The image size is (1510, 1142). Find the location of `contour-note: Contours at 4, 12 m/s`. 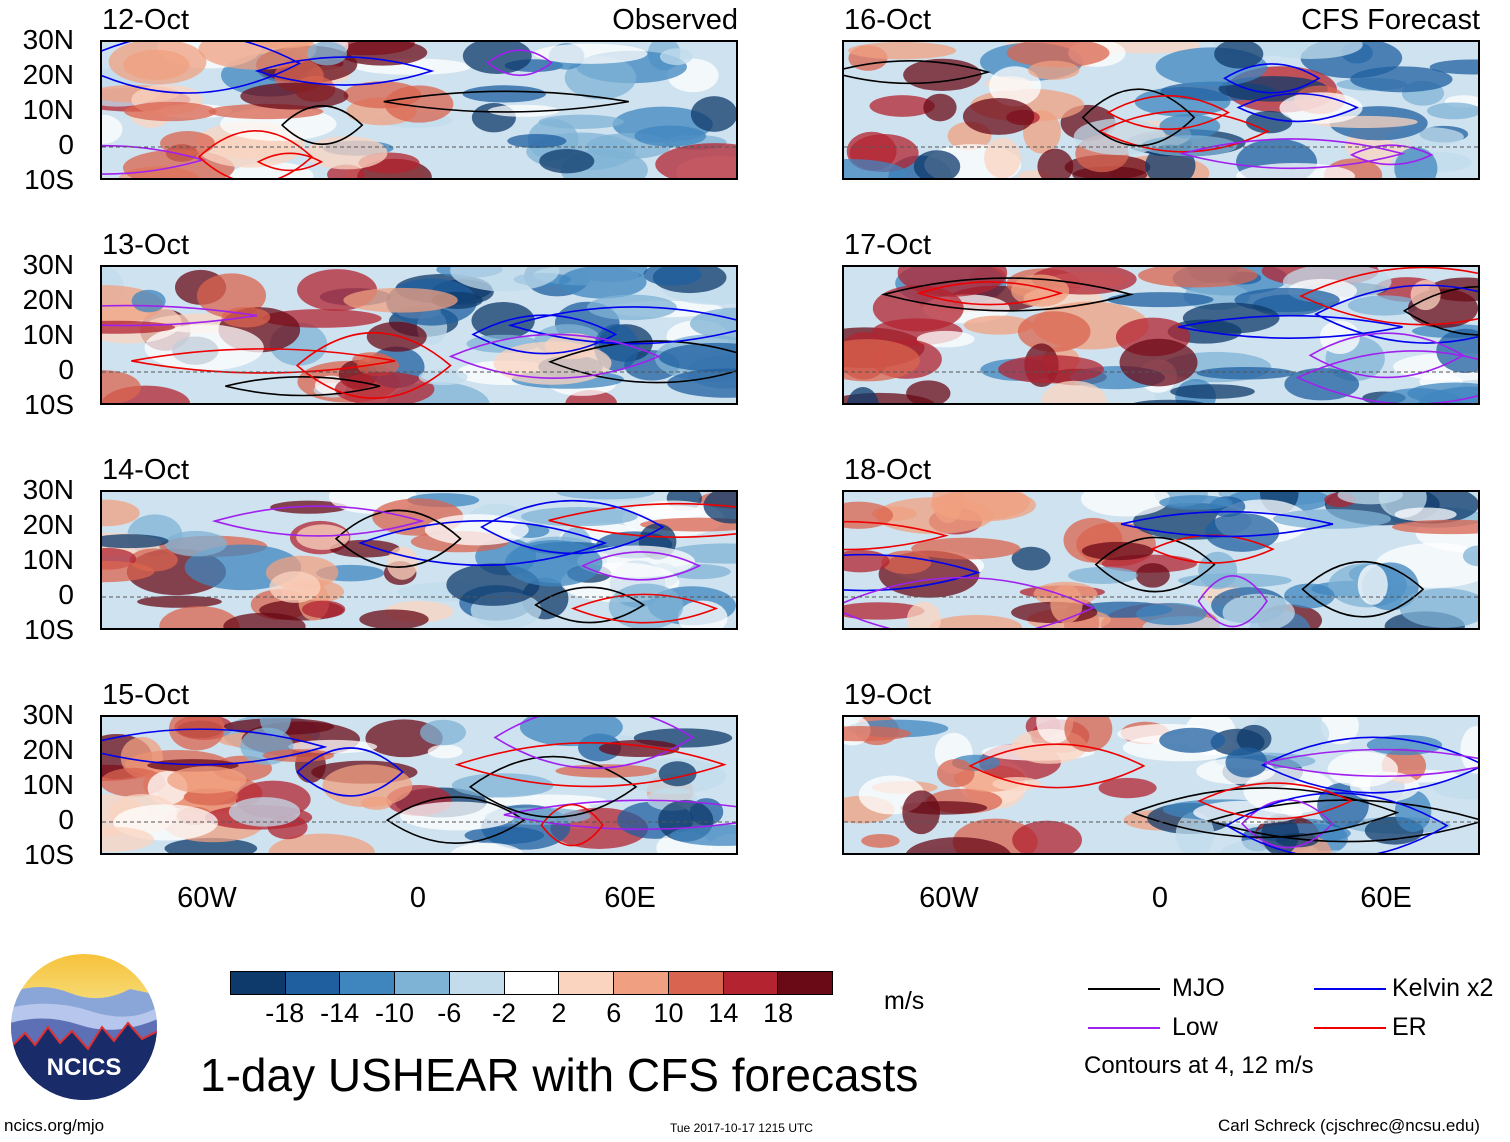

contour-note: Contours at 4, 12 m/s is located at coordinates (1199, 1065).